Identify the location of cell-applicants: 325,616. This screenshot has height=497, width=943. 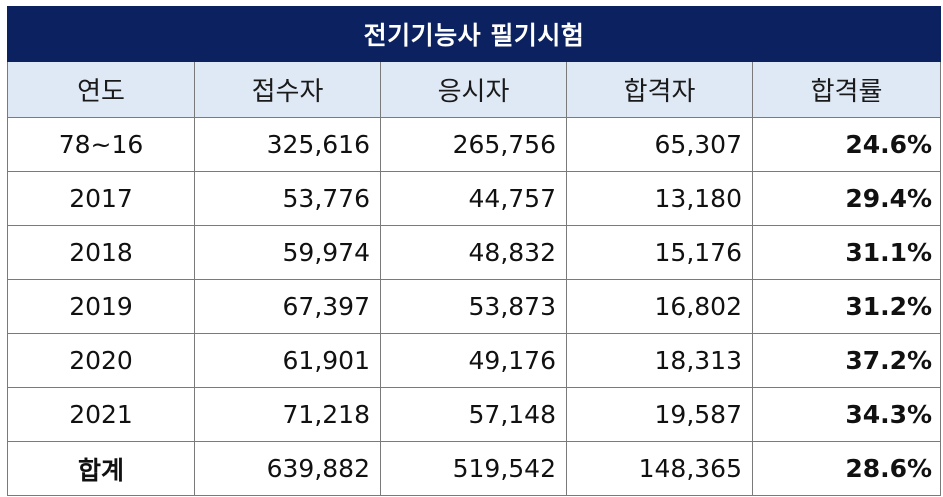
(287, 144).